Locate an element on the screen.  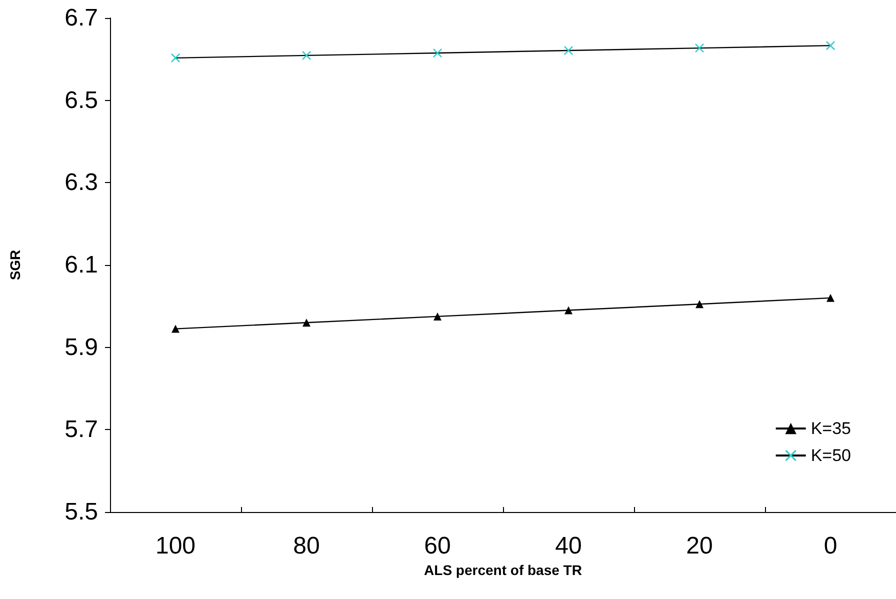
y-tick-label: 6.3 is located at coordinates (81, 182).